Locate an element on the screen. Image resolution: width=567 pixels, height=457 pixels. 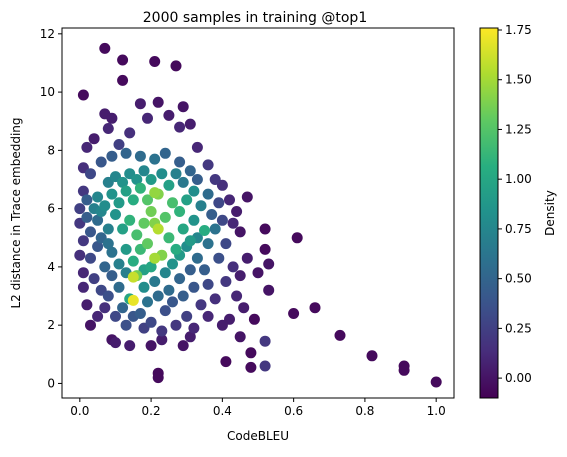
x-tick-label: 0.4 is located at coordinates (222, 411).